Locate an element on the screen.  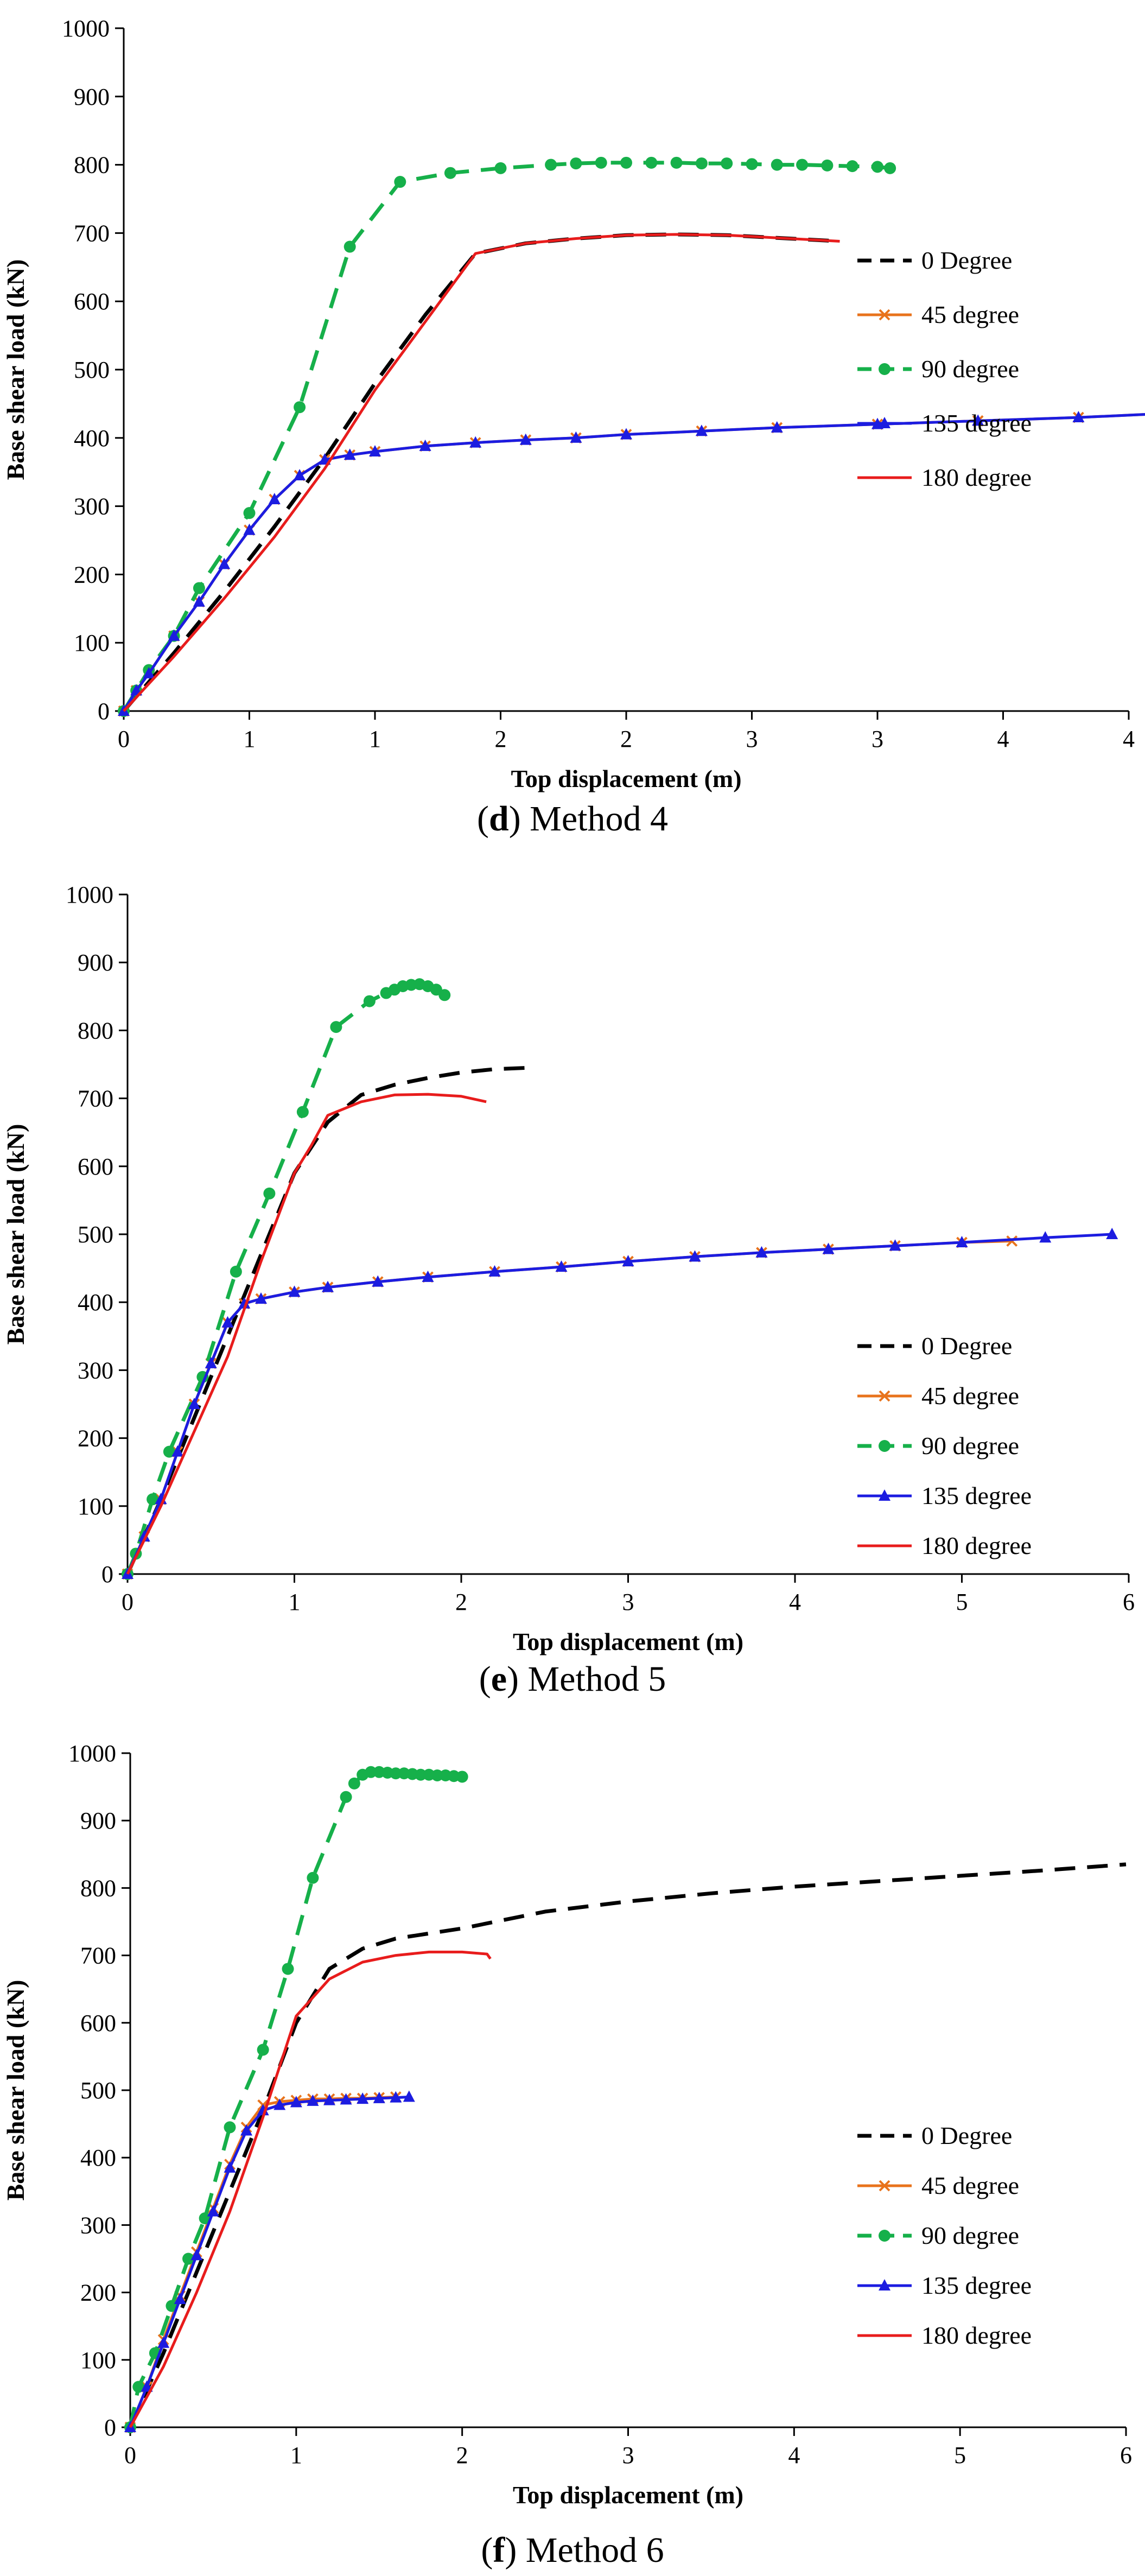
series-0-degree is located at coordinates (327, 1320).